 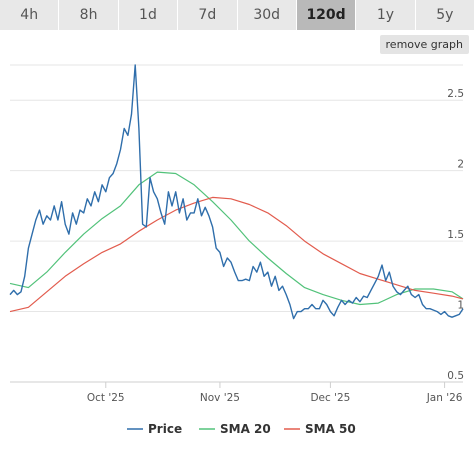 I want to click on tab-1d: 1d, so click(x=148, y=15).